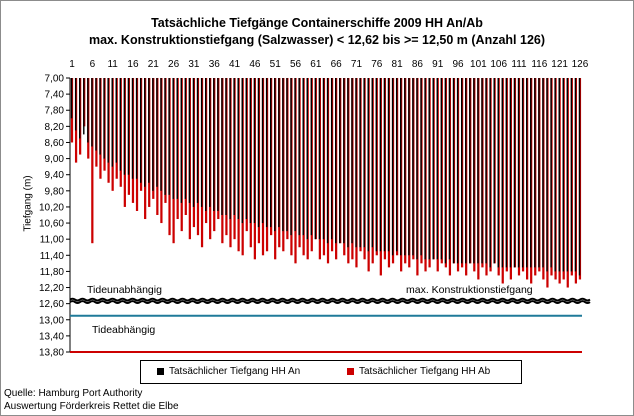 This screenshot has width=634, height=416. I want to click on y-tick-label: 10,60, so click(51, 224).